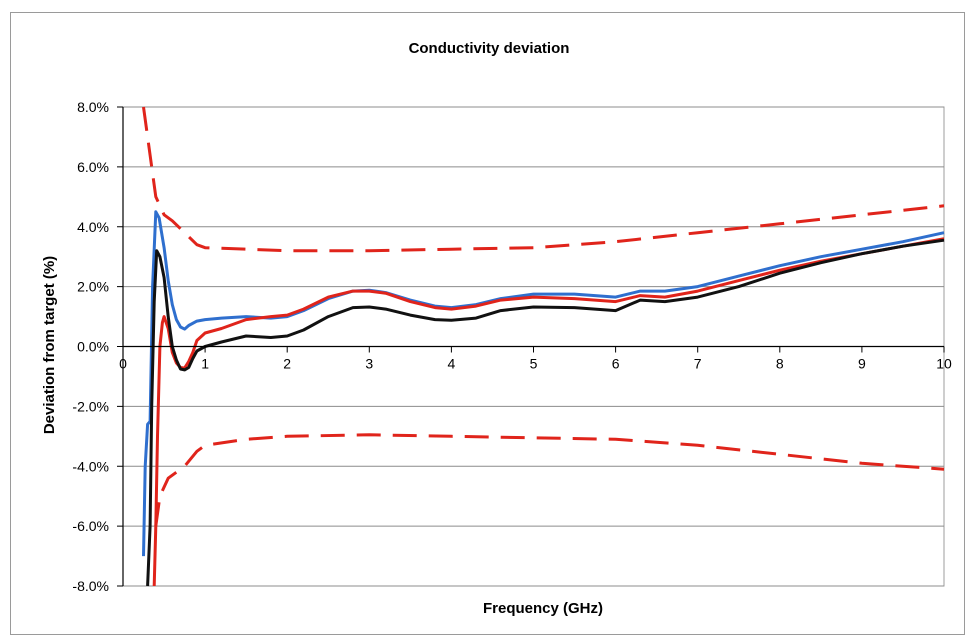  I want to click on x-tick-labels: 0 1 2 3 4 5 6 7 8 9 10, so click(535, 364).